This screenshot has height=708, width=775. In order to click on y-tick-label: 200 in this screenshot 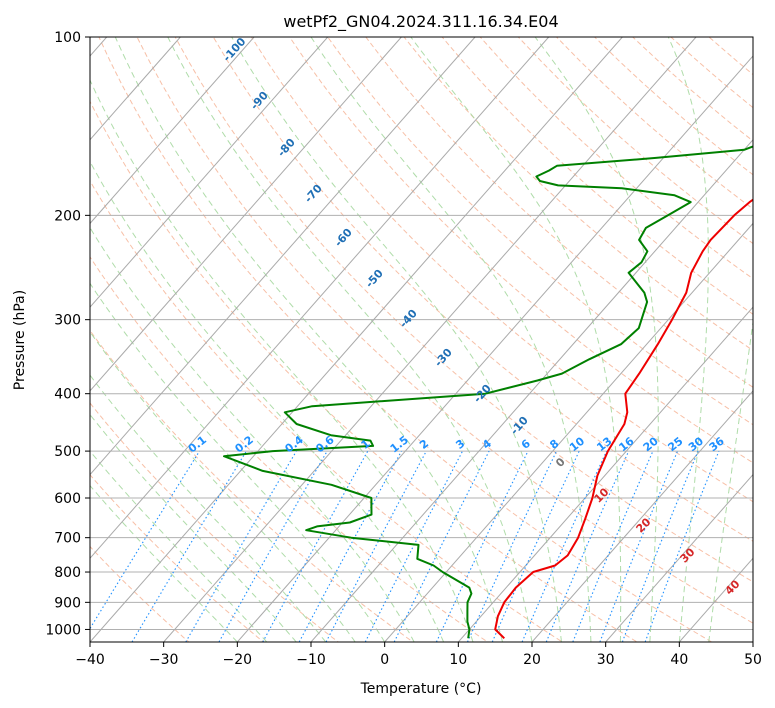, I will do `click(67, 216)`.